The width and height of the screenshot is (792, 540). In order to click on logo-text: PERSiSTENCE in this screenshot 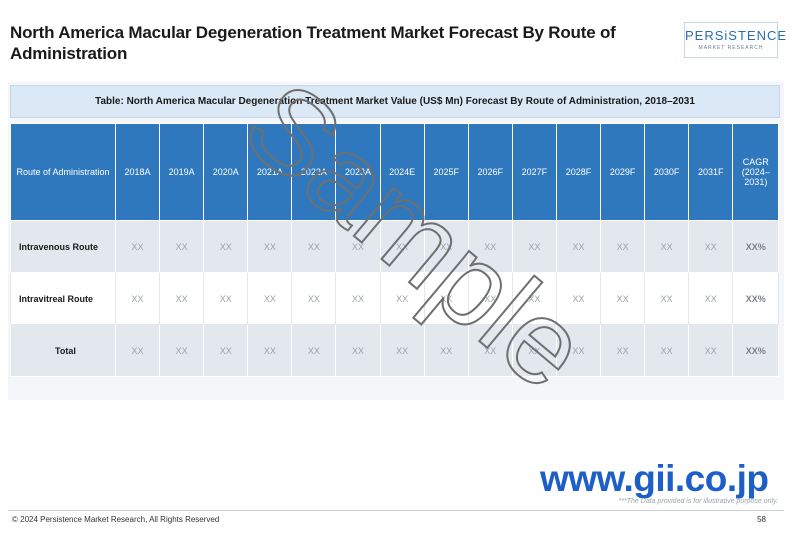, I will do `click(736, 35)`.